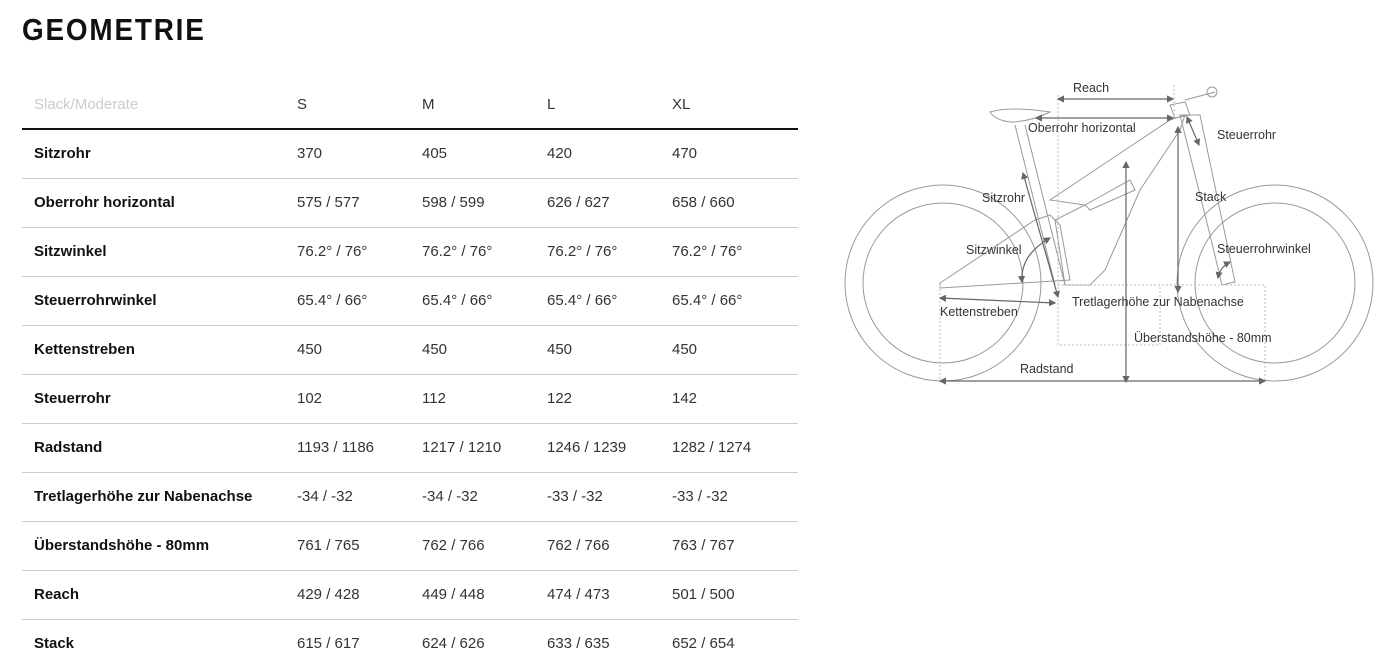  What do you see at coordinates (609, 105) in the screenshot?
I see `column-header-l: L` at bounding box center [609, 105].